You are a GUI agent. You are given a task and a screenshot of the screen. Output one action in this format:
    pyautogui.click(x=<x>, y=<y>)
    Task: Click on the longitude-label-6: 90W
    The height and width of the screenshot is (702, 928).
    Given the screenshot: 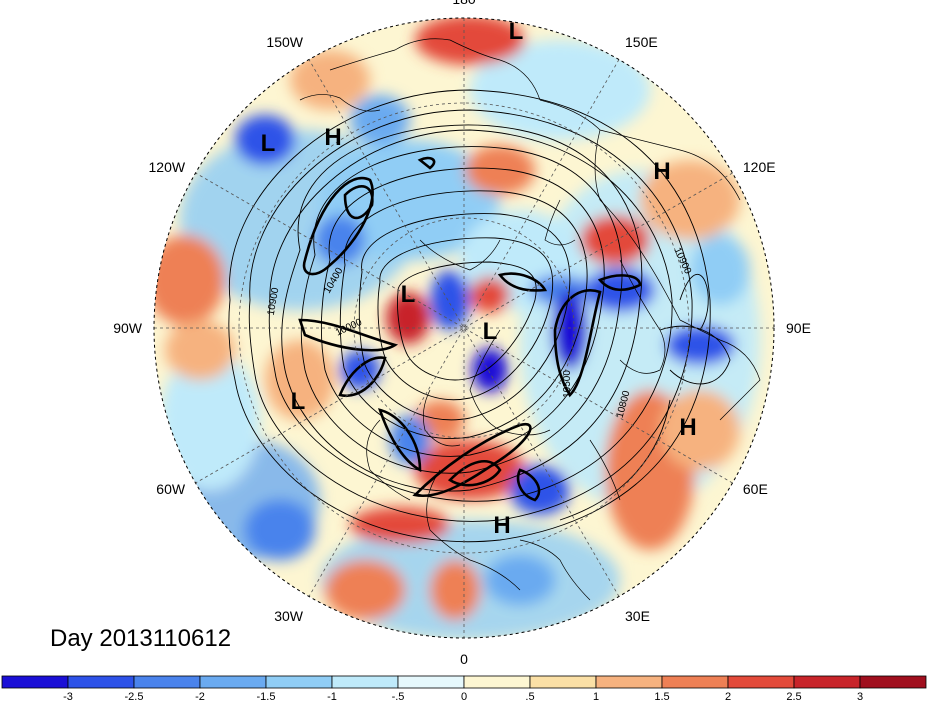 What is the action you would take?
    pyautogui.click(x=128, y=328)
    